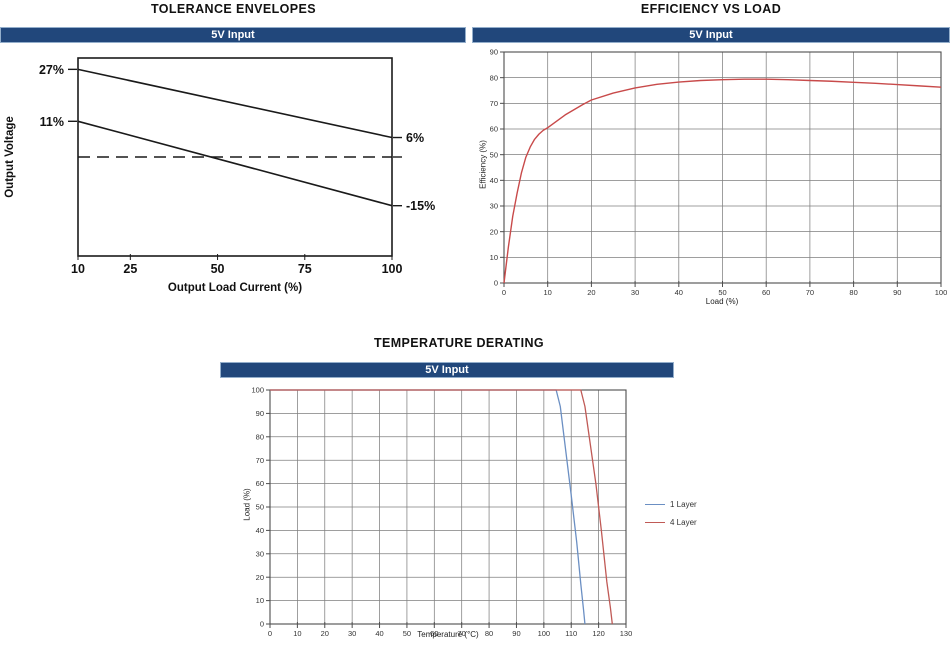 The width and height of the screenshot is (950, 650). I want to click on lower-envelope-line, so click(235, 163).